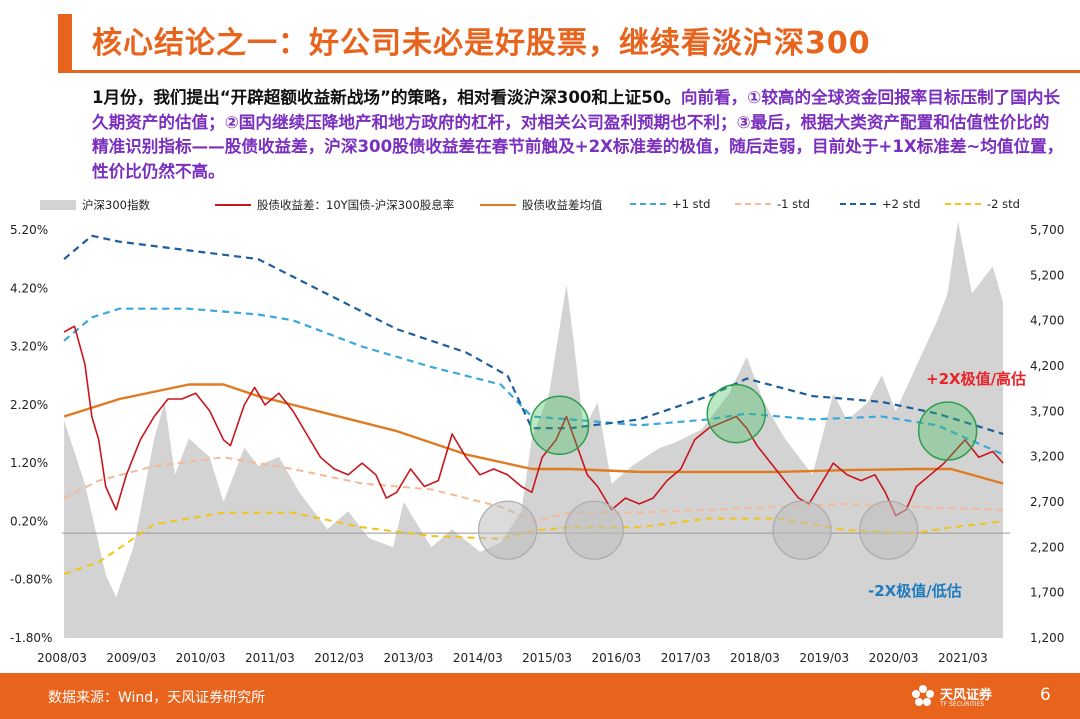 The height and width of the screenshot is (719, 1080). Describe the element at coordinates (201, 658) in the screenshot. I see `x-tick-label: 2010/03` at that location.